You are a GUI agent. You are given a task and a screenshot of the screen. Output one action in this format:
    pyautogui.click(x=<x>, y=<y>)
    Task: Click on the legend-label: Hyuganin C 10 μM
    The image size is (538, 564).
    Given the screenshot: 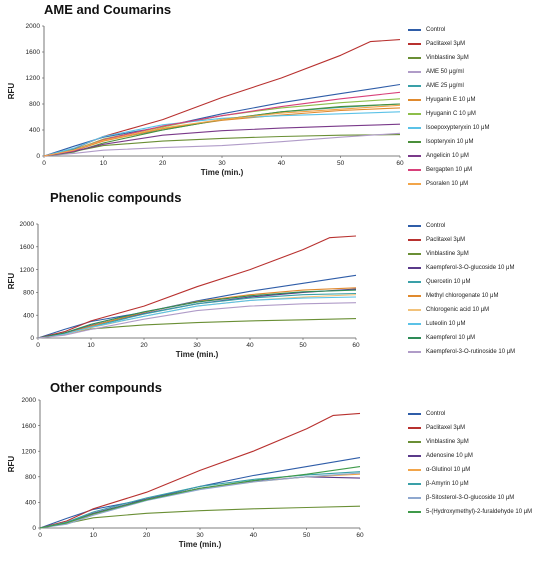 What is the action you would take?
    pyautogui.click(x=451, y=114)
    